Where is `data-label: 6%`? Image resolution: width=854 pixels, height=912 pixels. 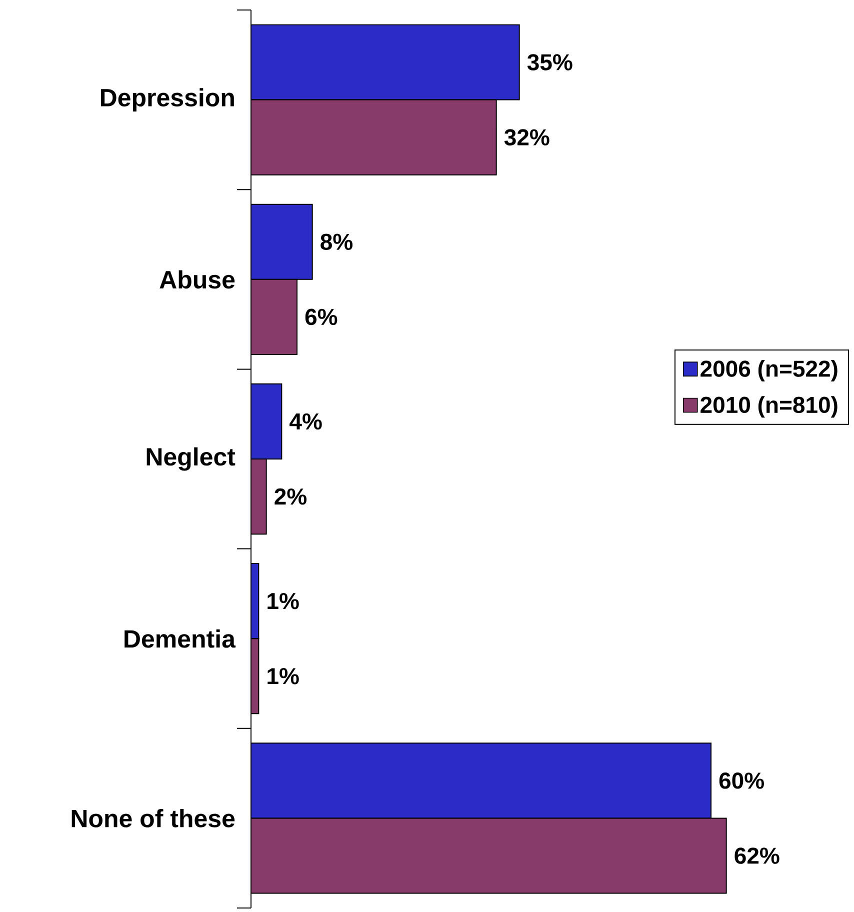 data-label: 6% is located at coordinates (321, 317).